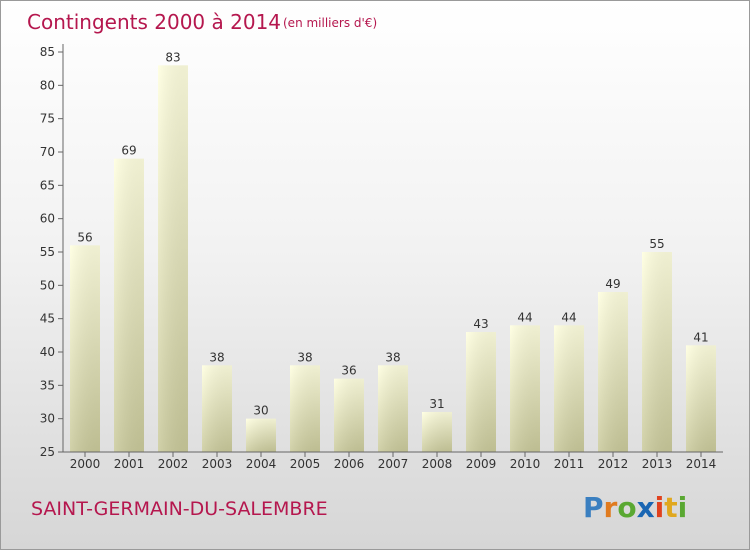 The width and height of the screenshot is (750, 550). Describe the element at coordinates (129, 464) in the screenshot. I see `x-tick-label-2001: 2001` at that location.